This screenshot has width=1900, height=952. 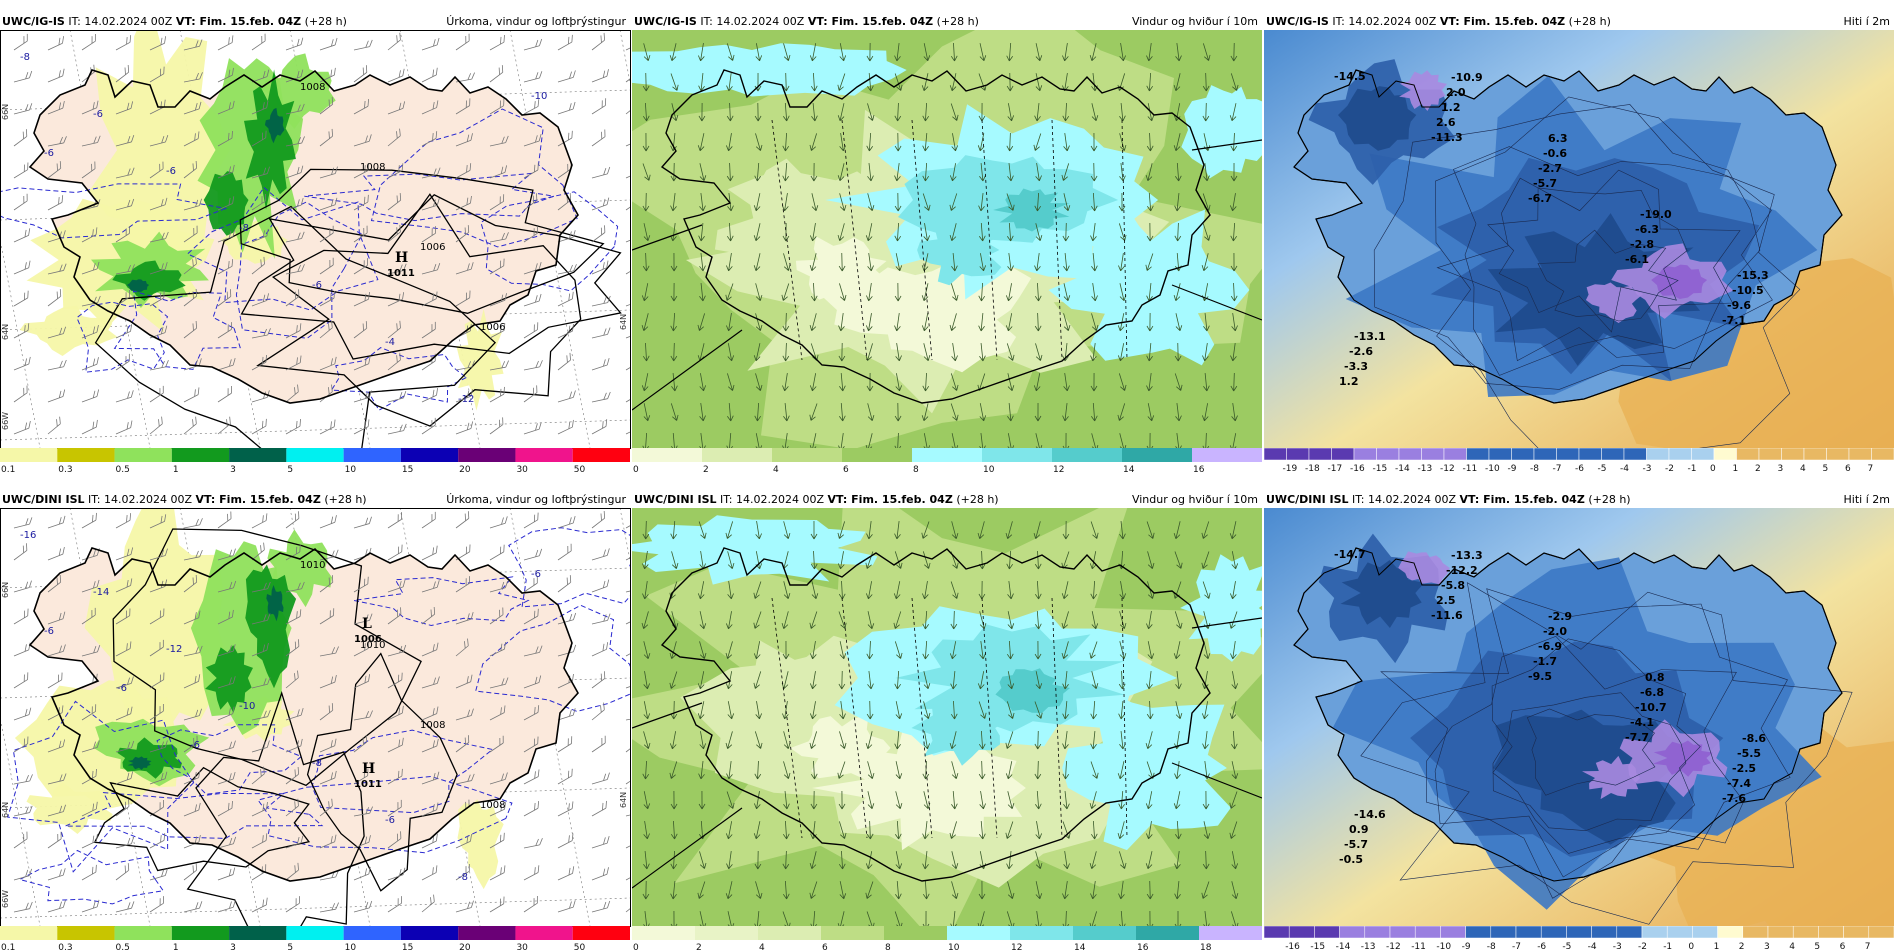 What do you see at coordinates (1343, 947) in the screenshot?
I see `legend-label: -14` at bounding box center [1343, 947].